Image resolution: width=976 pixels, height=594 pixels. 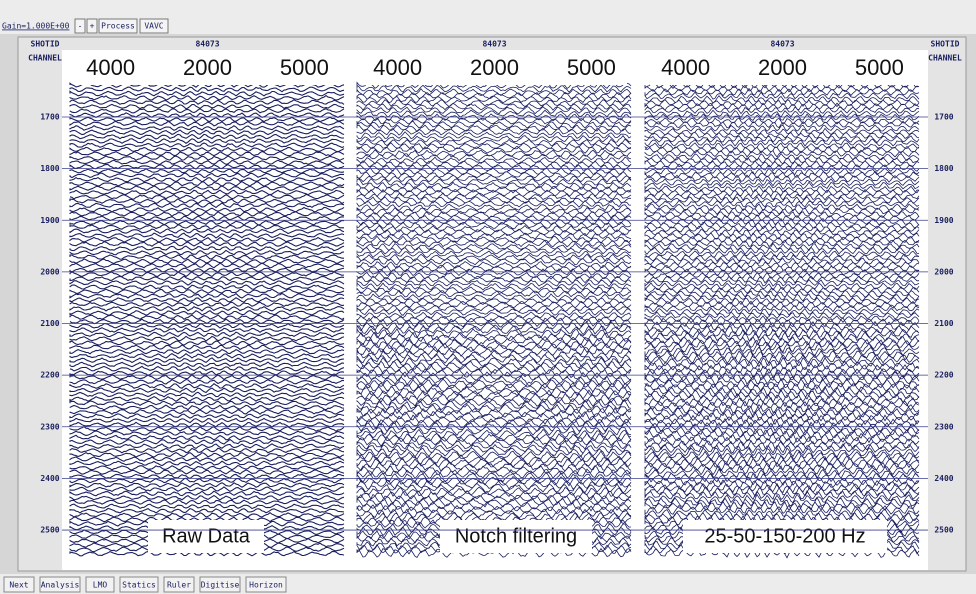 I want to click on panel-title: Notch filtering, so click(x=516, y=536).